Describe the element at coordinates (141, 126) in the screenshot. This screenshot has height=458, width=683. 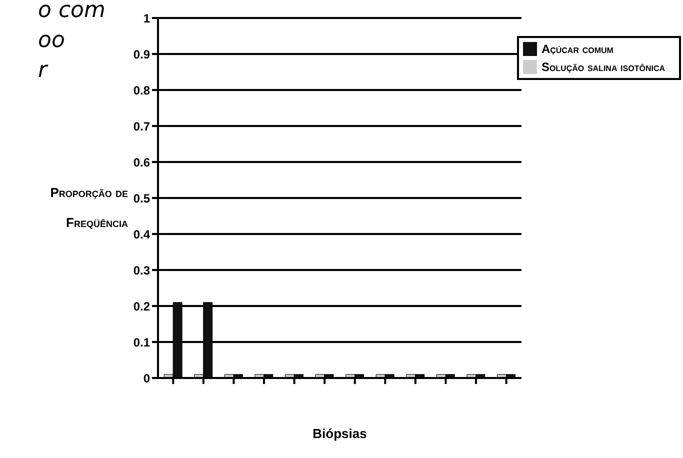
I see `y-tick-label: 0.7` at that location.